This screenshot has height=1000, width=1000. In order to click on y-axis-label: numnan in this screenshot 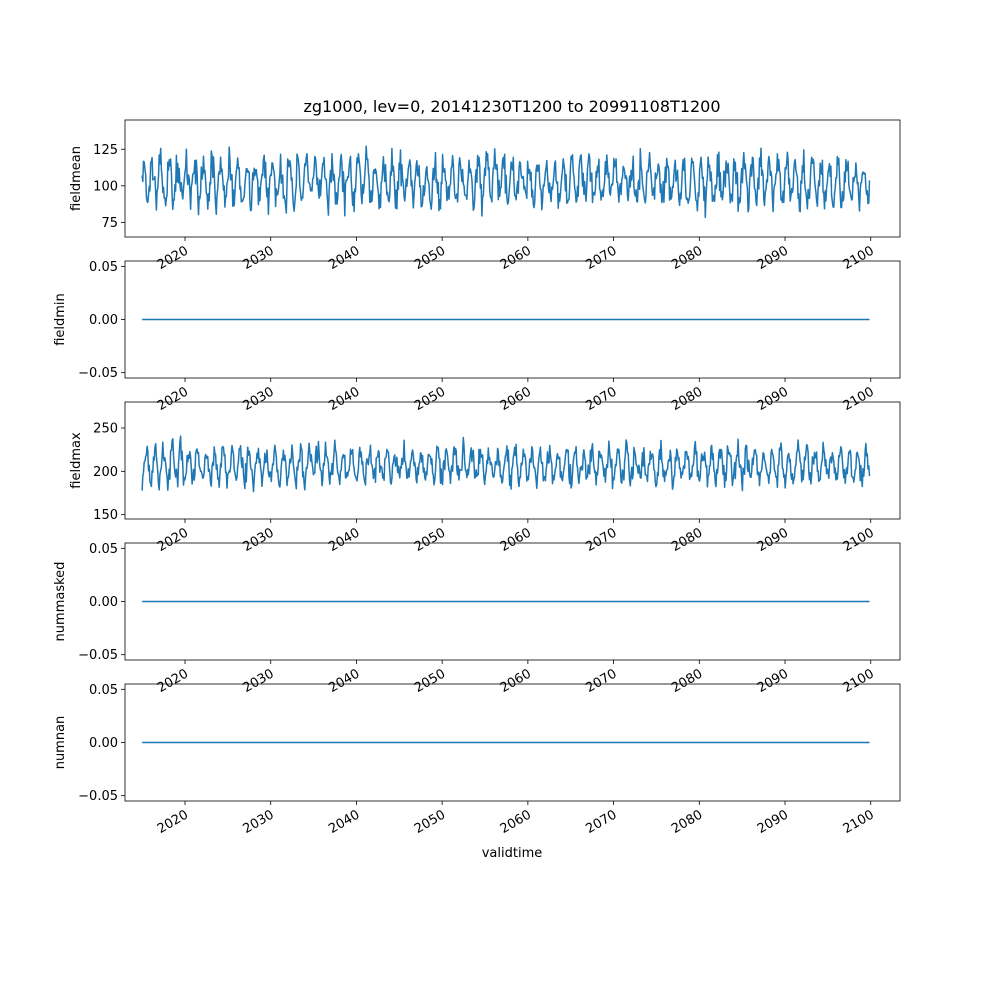, I will do `click(60, 743)`.